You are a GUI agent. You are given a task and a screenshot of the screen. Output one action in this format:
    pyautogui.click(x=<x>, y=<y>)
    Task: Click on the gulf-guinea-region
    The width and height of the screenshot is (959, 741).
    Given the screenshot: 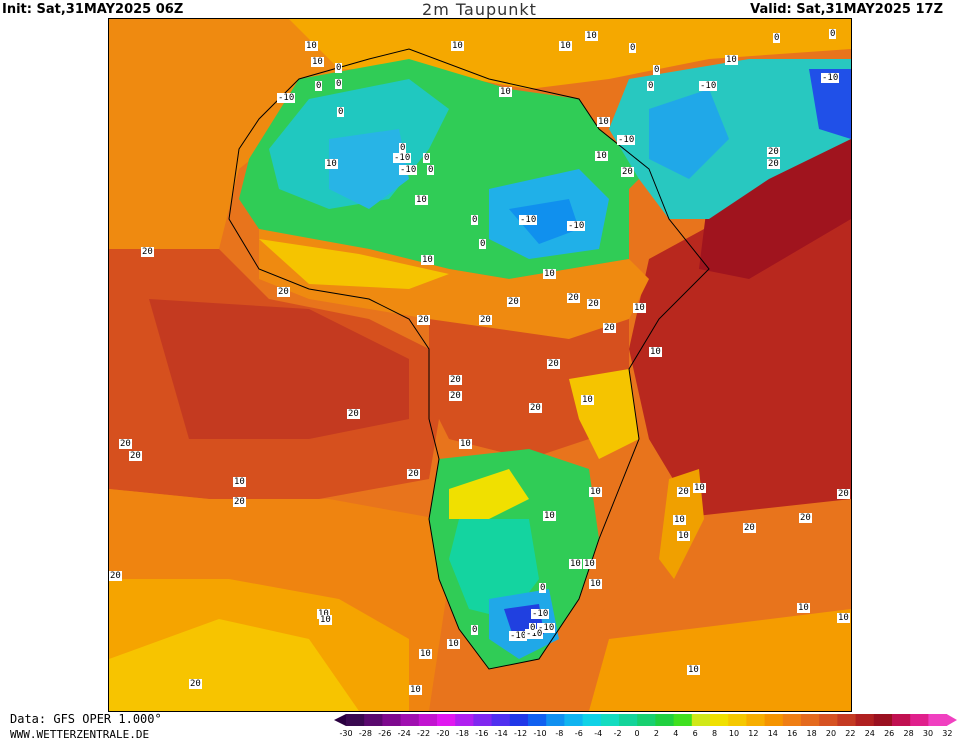 What is the action you would take?
    pyautogui.click(x=279, y=369)
    